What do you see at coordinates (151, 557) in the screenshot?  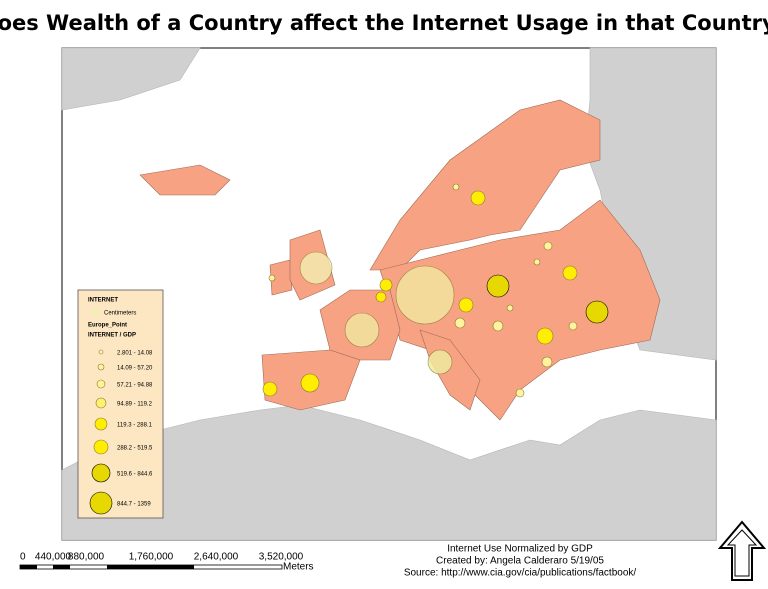 I see `scale-label: 1,760,000` at bounding box center [151, 557].